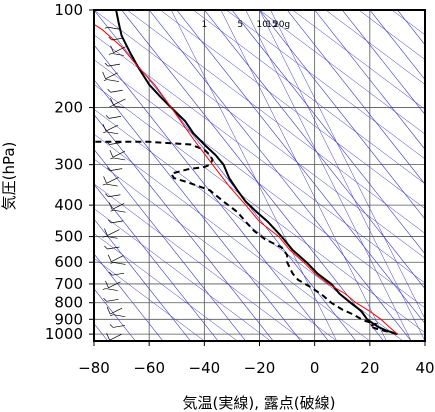 This screenshot has height=412, width=435. I want to click on x-tick-label: −60, so click(149, 368).